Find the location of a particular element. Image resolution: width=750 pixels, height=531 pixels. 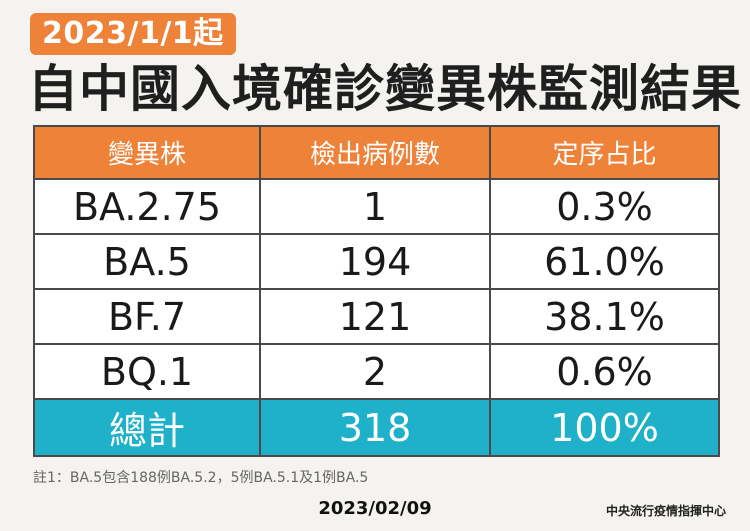

publish-date: 2023/02/09 is located at coordinates (375, 508).